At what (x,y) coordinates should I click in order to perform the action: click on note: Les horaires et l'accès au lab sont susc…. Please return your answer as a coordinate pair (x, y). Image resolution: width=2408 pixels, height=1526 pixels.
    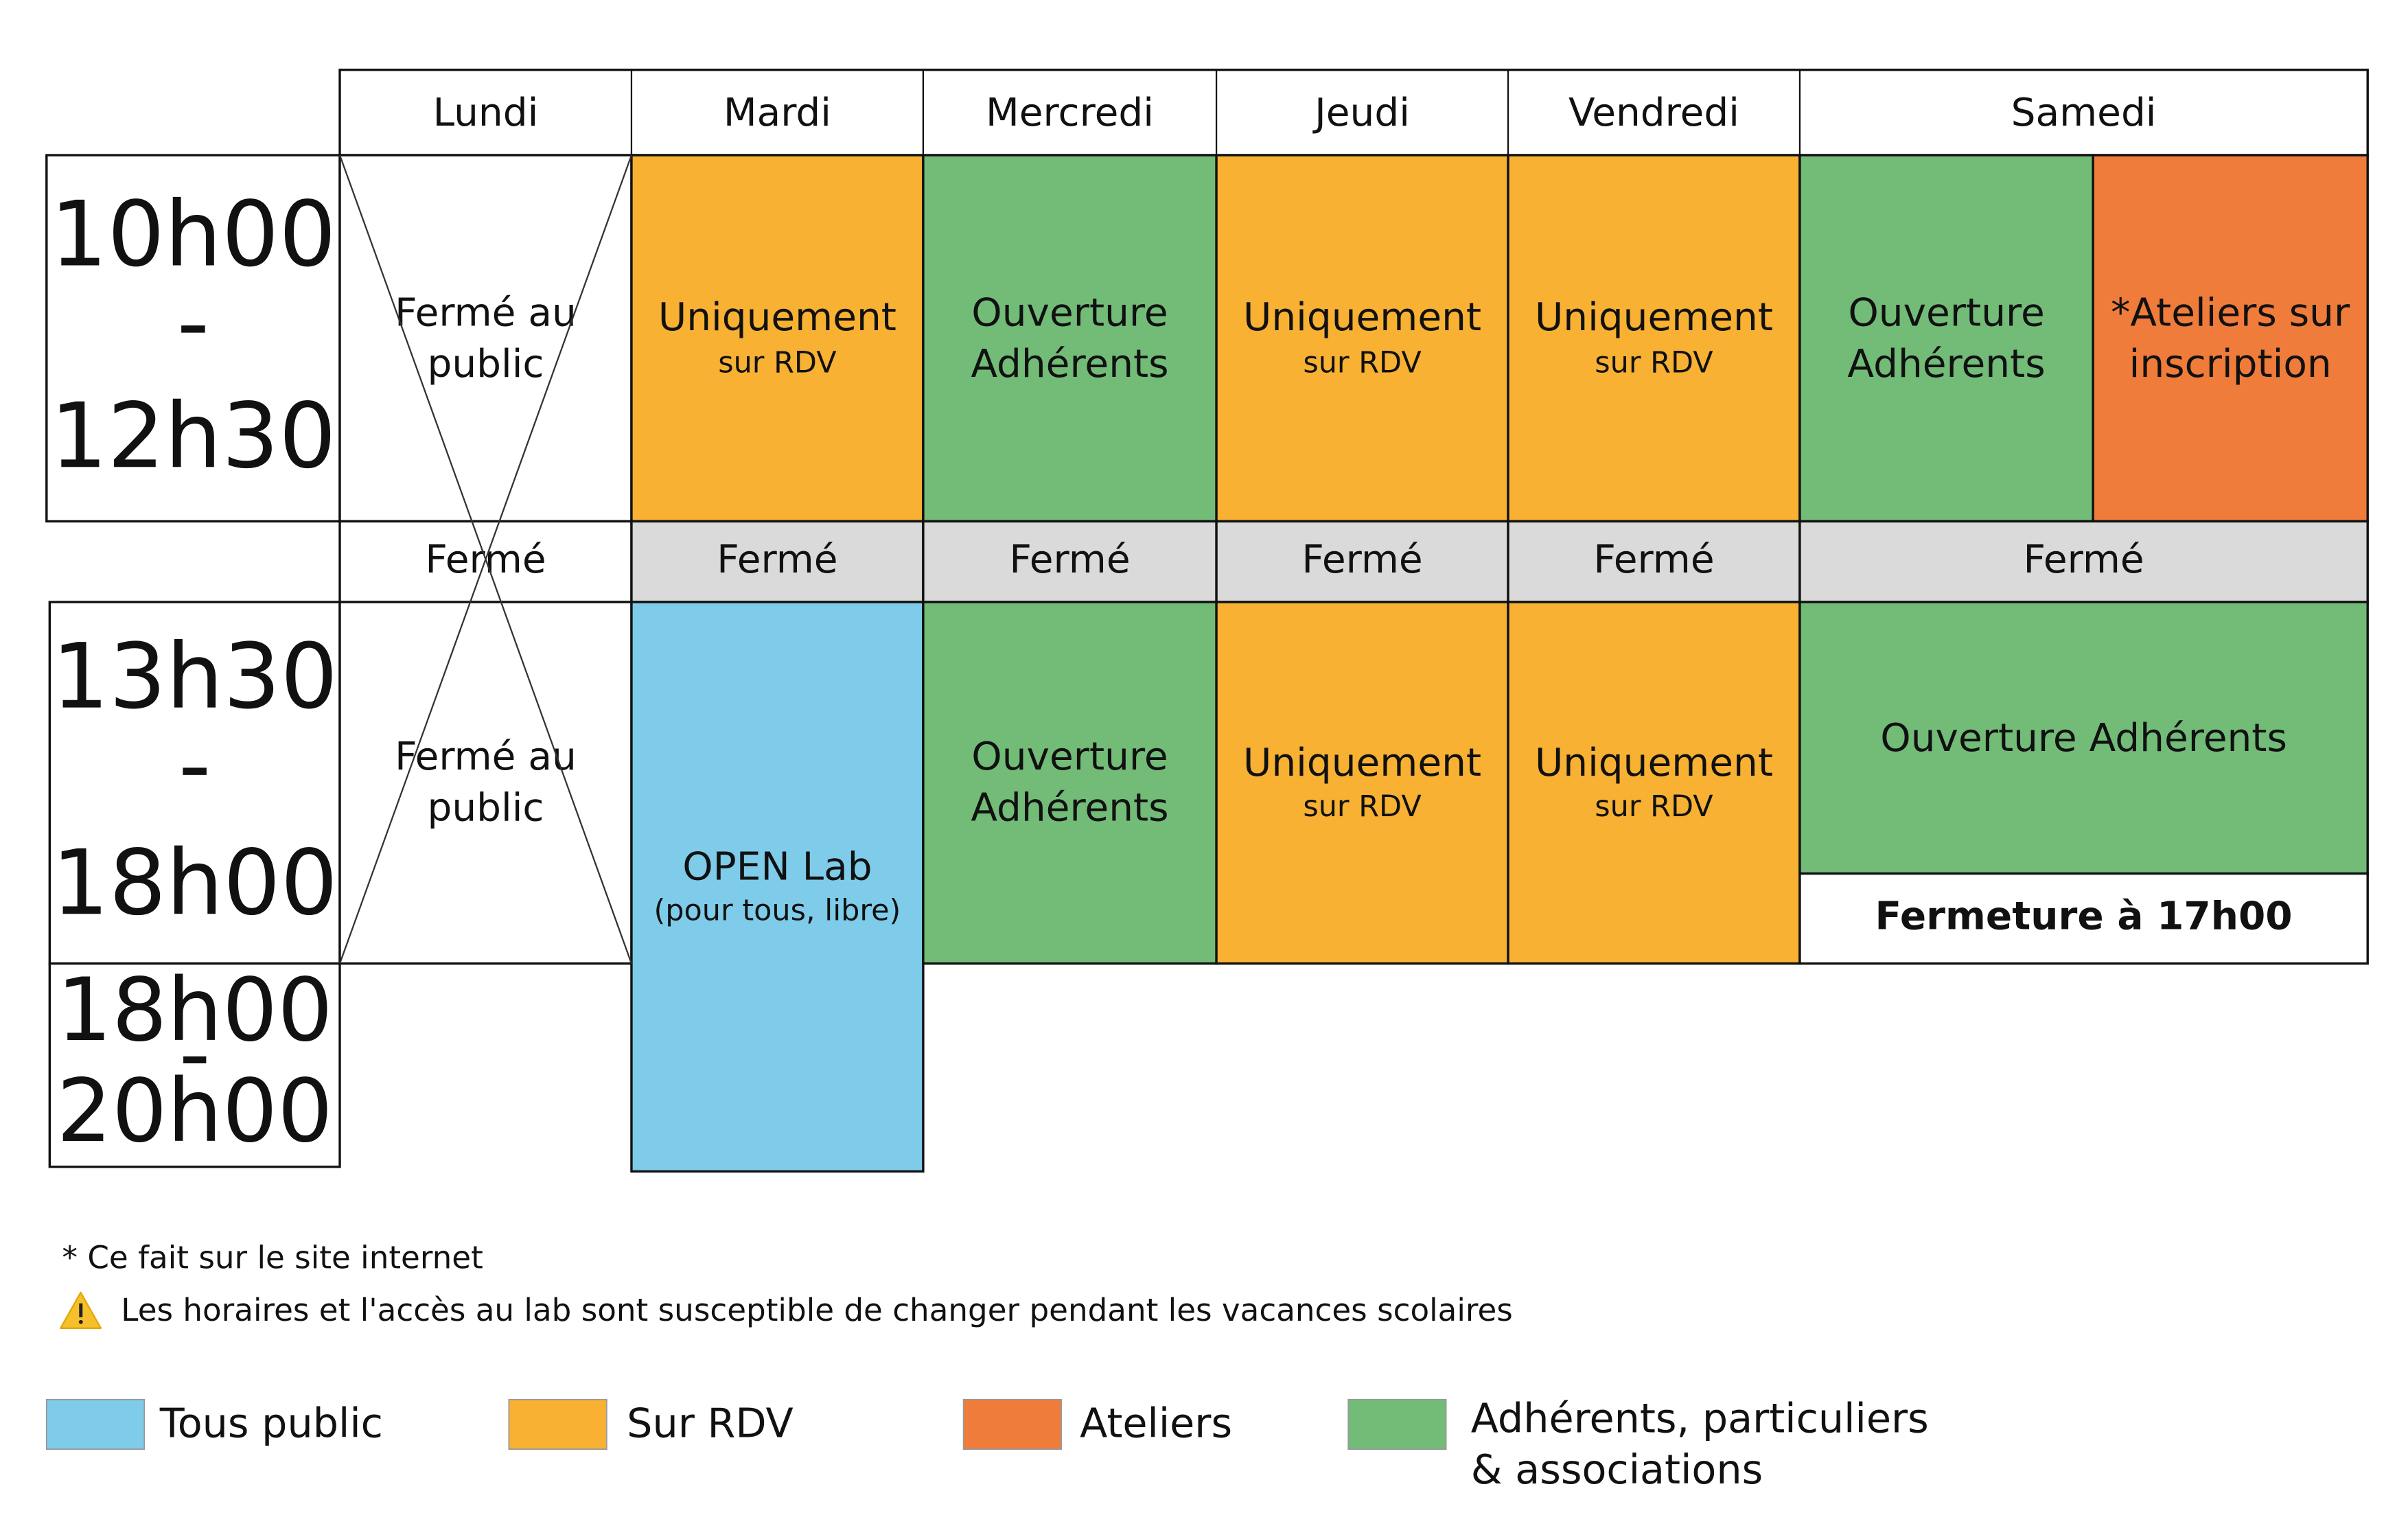
    Looking at the image, I should click on (817, 1310).